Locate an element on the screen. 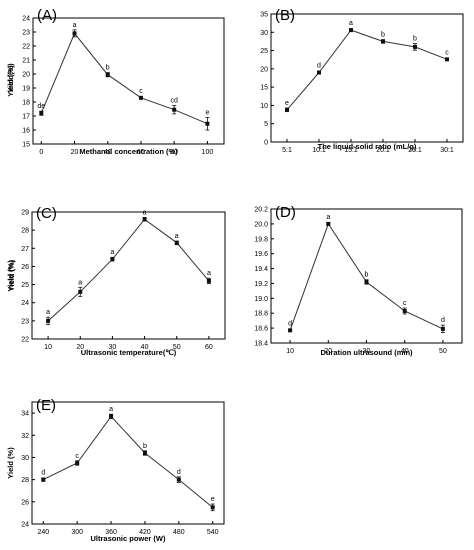 The height and width of the screenshot is (550, 474). x-tick-label: 30:1 is located at coordinates (447, 150).